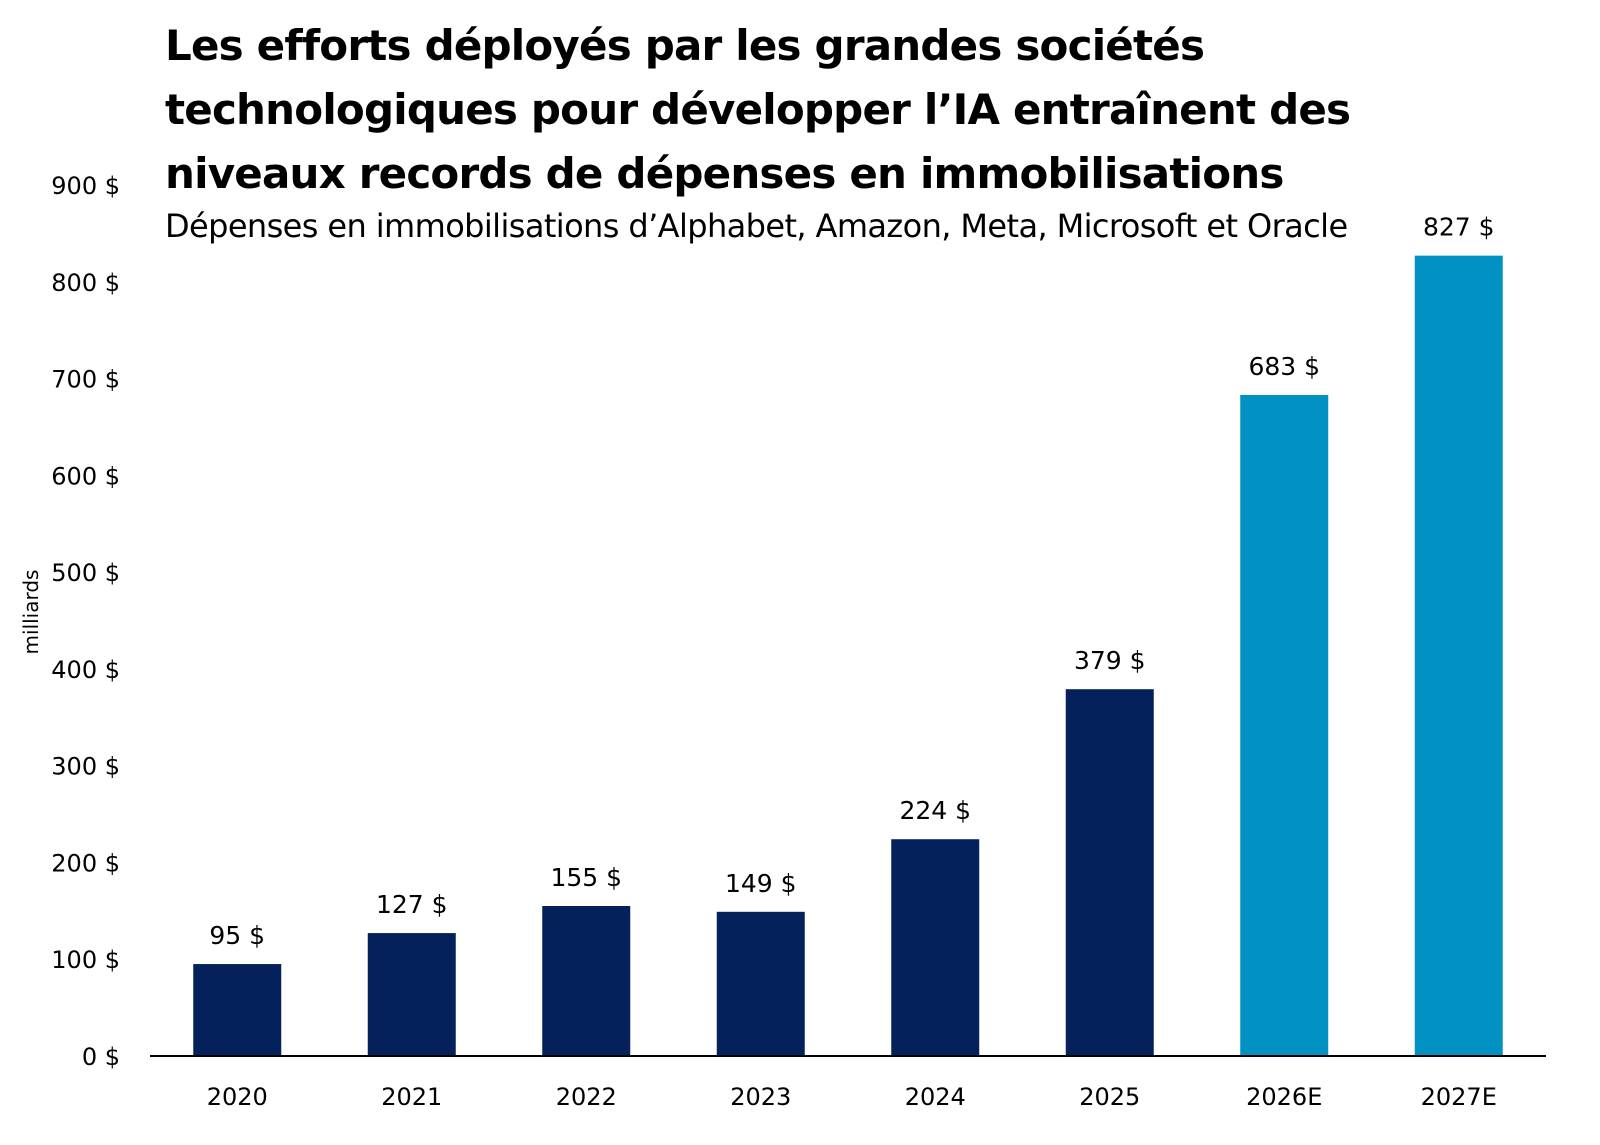  I want to click on y-tick-label: 500 $, so click(85, 573).